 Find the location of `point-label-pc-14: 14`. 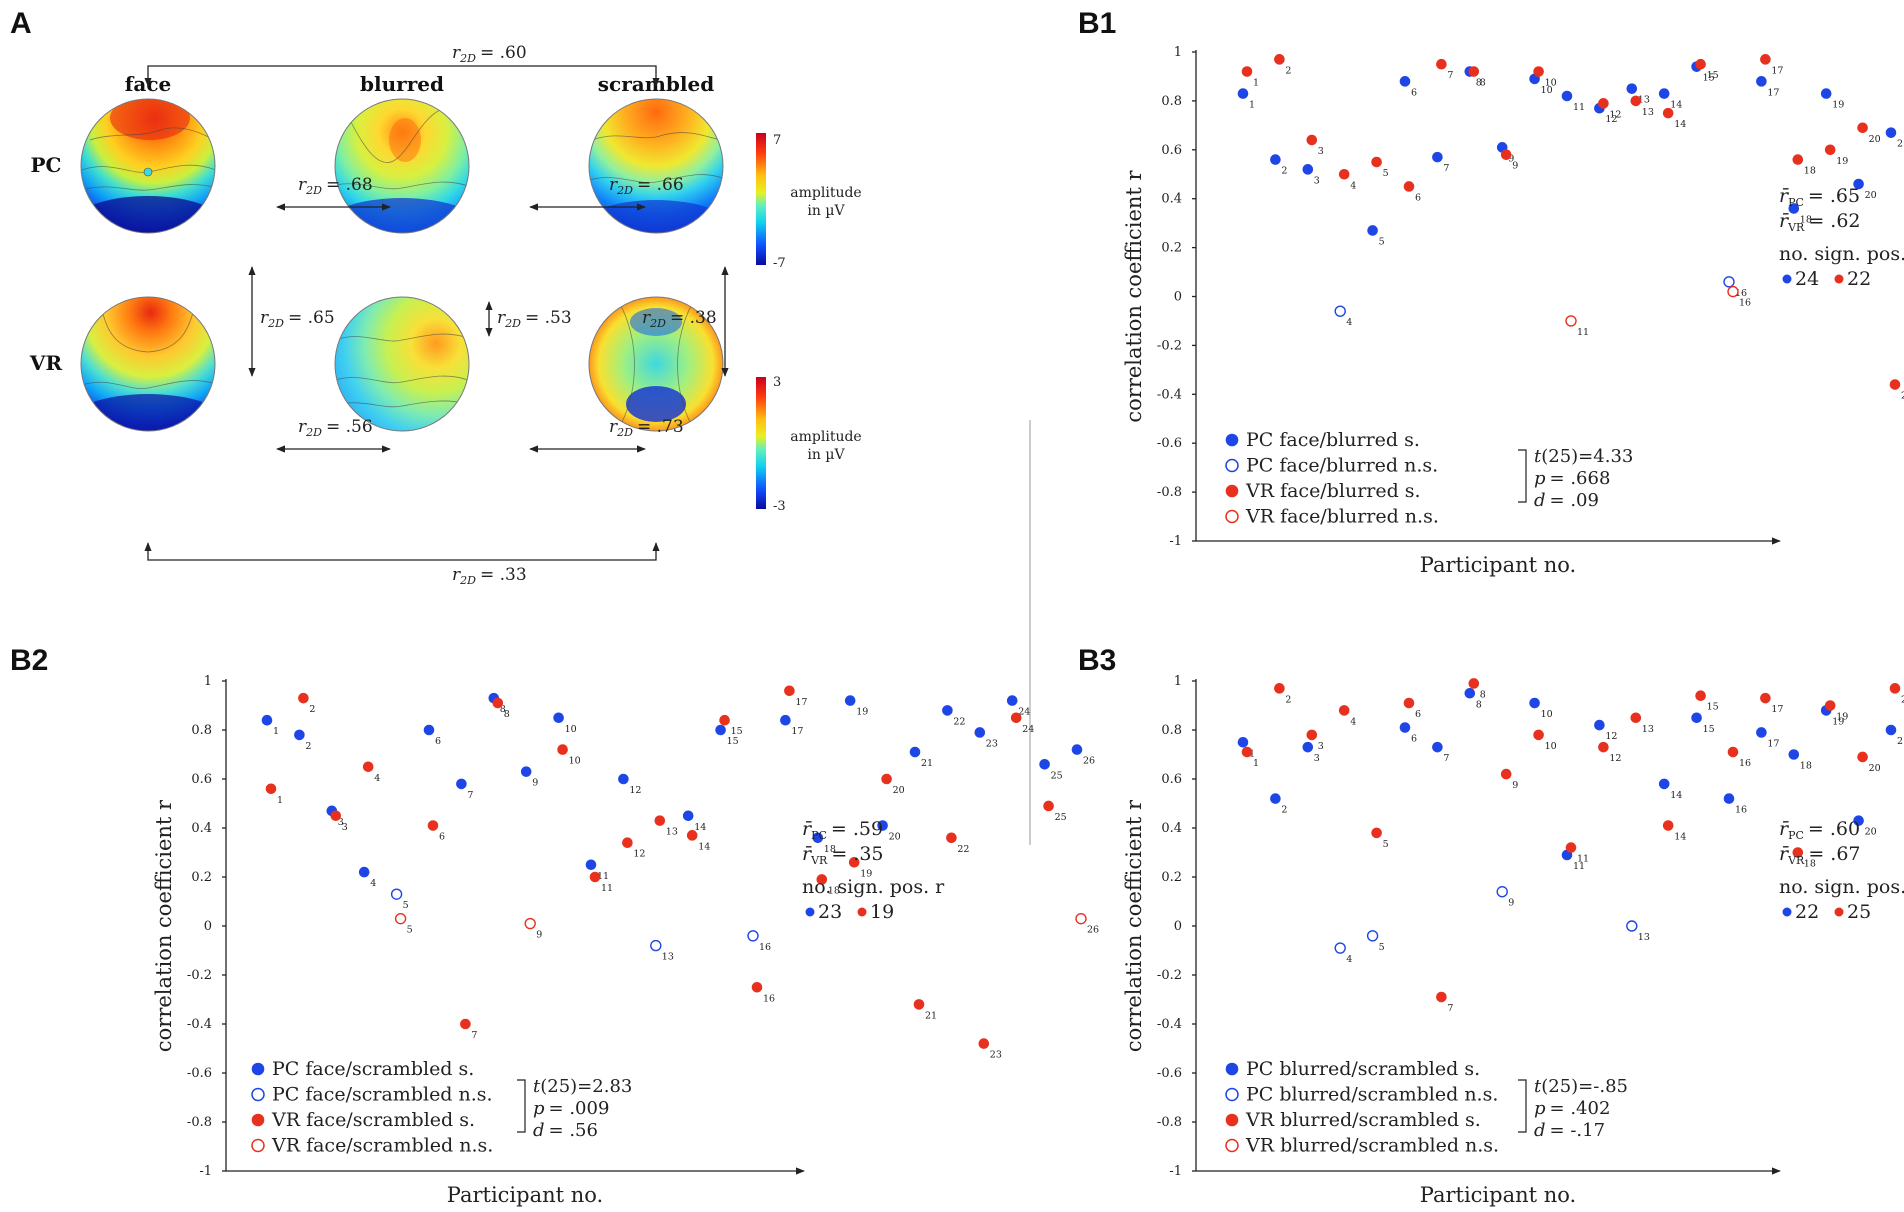

point-label-pc-14: 14 is located at coordinates (700, 827).